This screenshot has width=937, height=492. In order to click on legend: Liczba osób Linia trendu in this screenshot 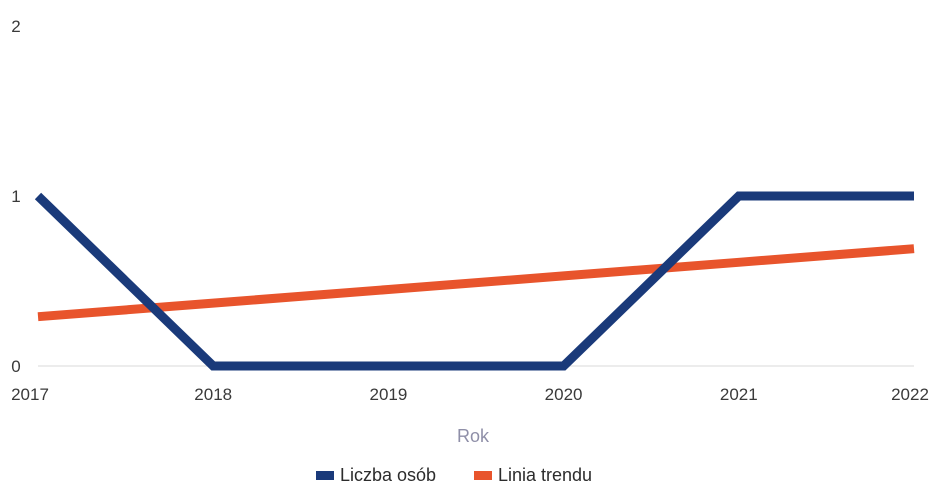, I will do `click(454, 475)`.